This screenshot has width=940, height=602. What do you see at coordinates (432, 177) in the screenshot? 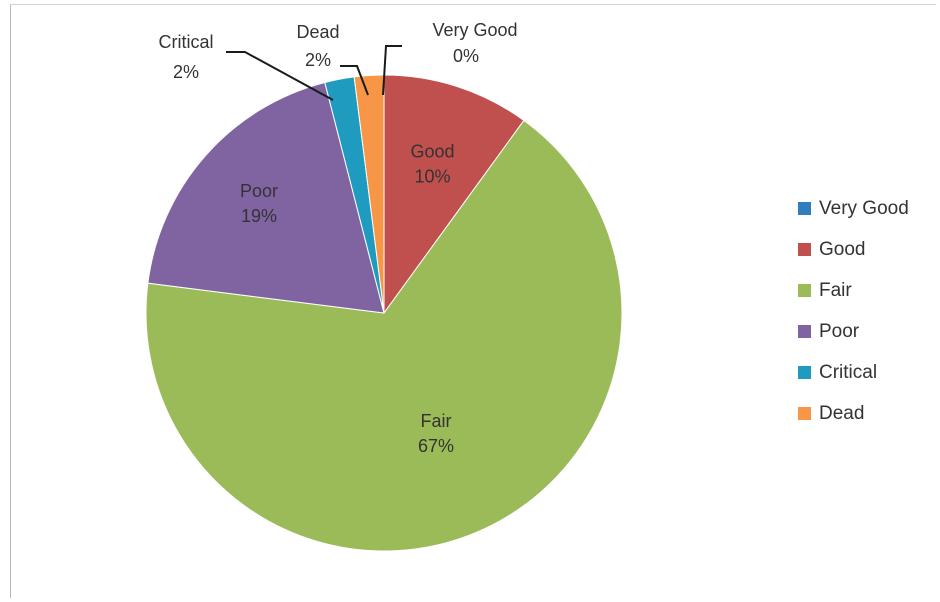
I see `slice-percent-good: 10%` at bounding box center [432, 177].